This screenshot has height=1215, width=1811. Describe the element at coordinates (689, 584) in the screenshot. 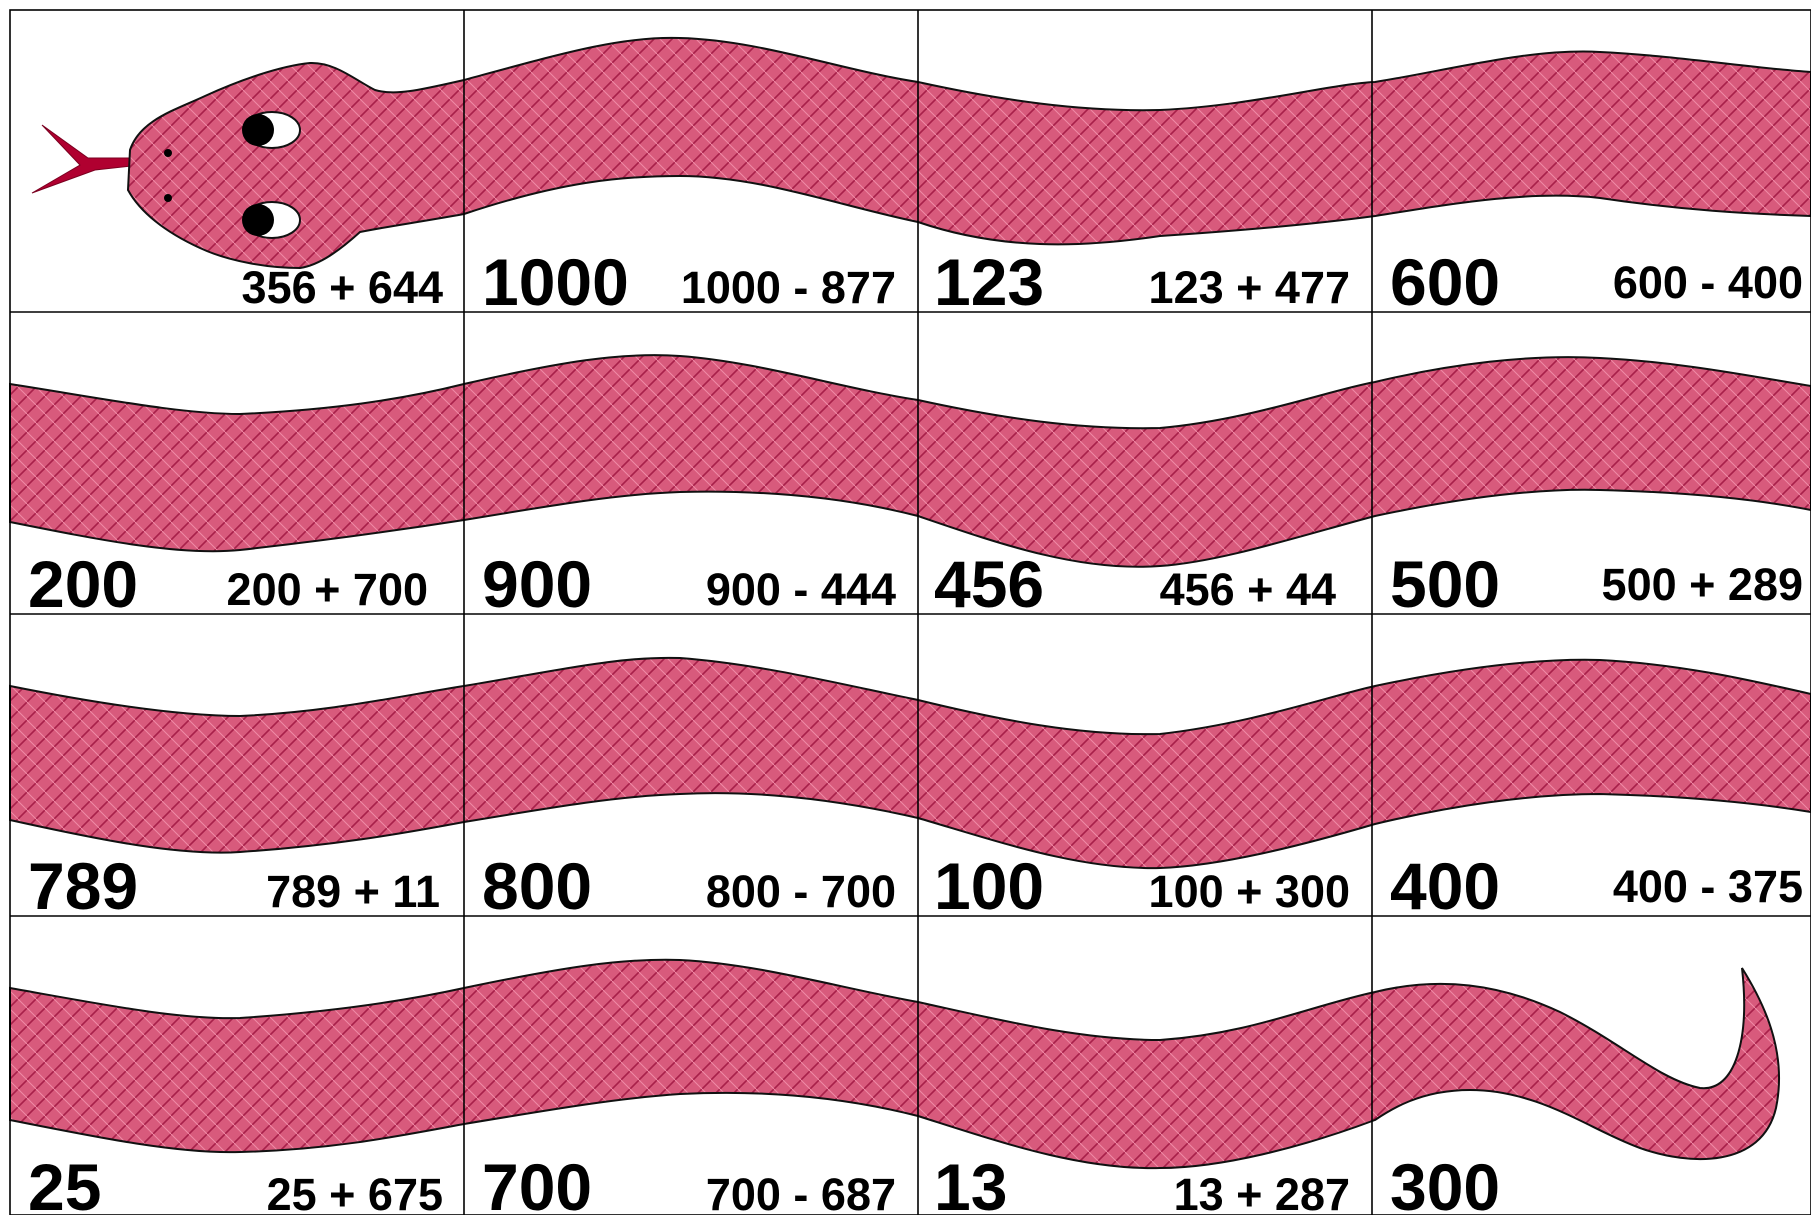

I see `domino-card: 900 900 - 444` at that location.